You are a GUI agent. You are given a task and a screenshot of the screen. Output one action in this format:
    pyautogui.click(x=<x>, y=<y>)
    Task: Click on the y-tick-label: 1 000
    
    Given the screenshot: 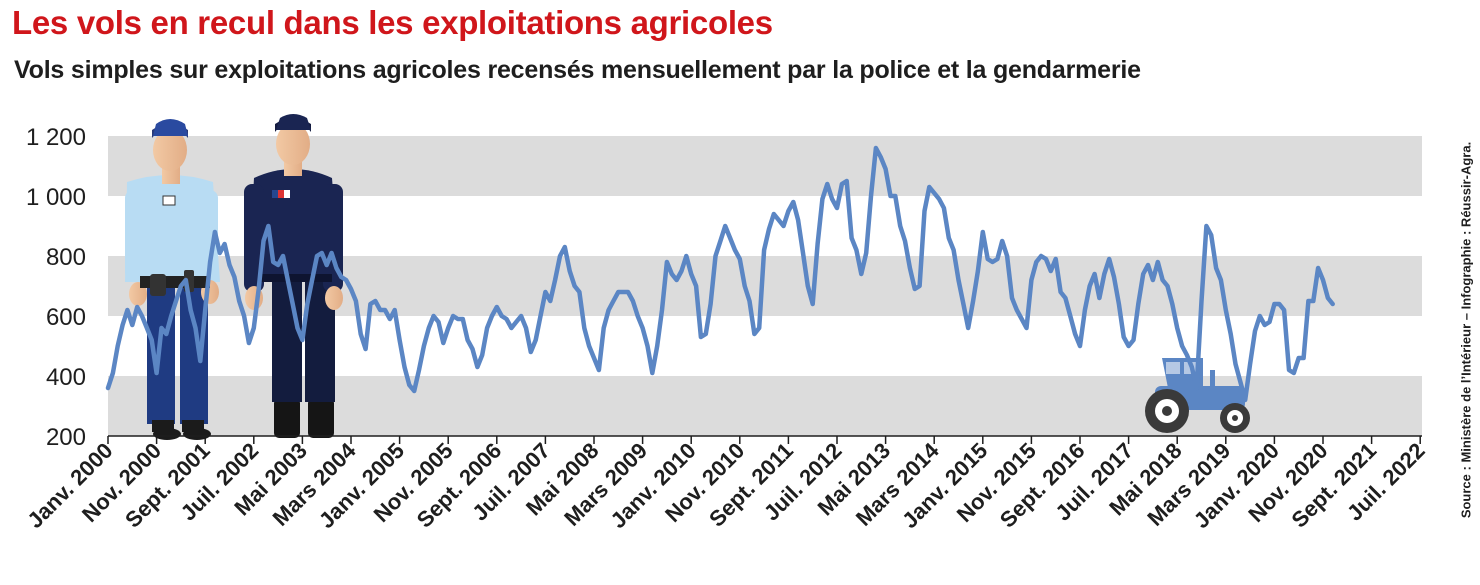 What is the action you would take?
    pyautogui.click(x=56, y=197)
    